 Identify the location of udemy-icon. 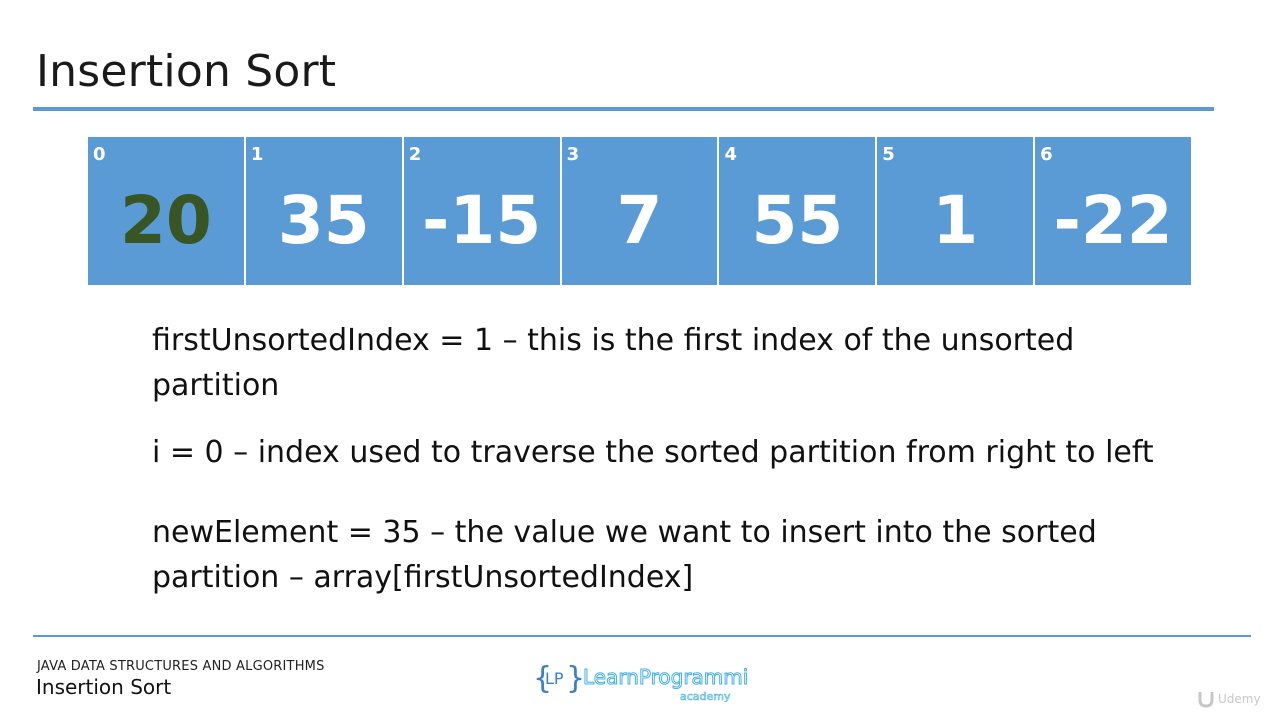
(1206, 700).